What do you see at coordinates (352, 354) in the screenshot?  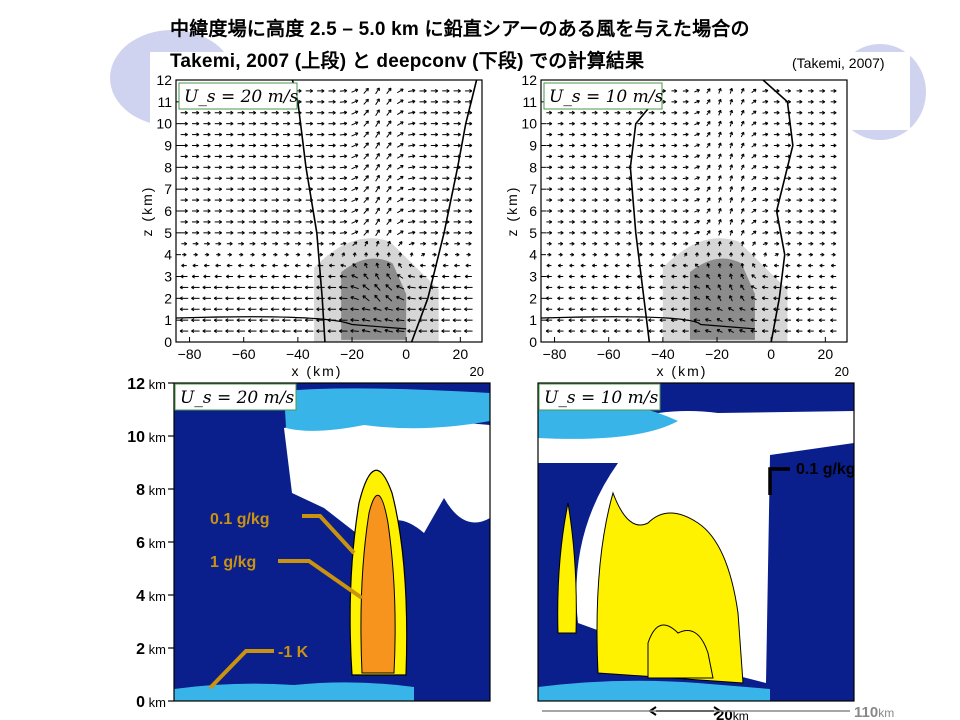 I see `x-tick-label: −20` at bounding box center [352, 354].